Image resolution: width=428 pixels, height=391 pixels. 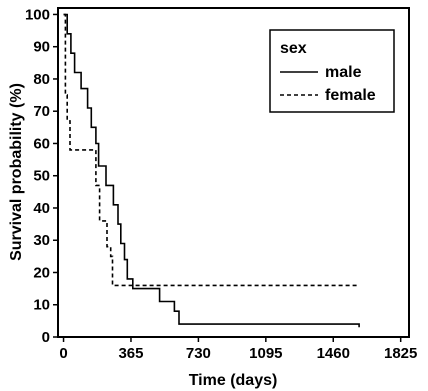 I want to click on legend-label-male: male, so click(x=343, y=72).